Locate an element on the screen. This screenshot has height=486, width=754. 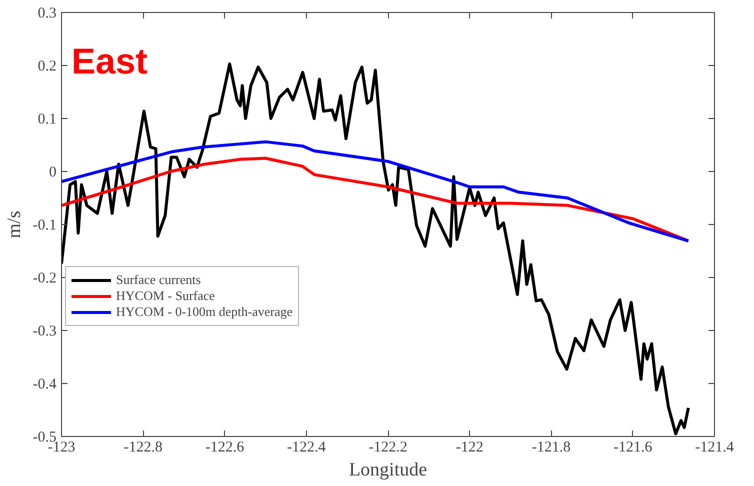
y-tick-label: -0.1 is located at coordinates (44, 226).